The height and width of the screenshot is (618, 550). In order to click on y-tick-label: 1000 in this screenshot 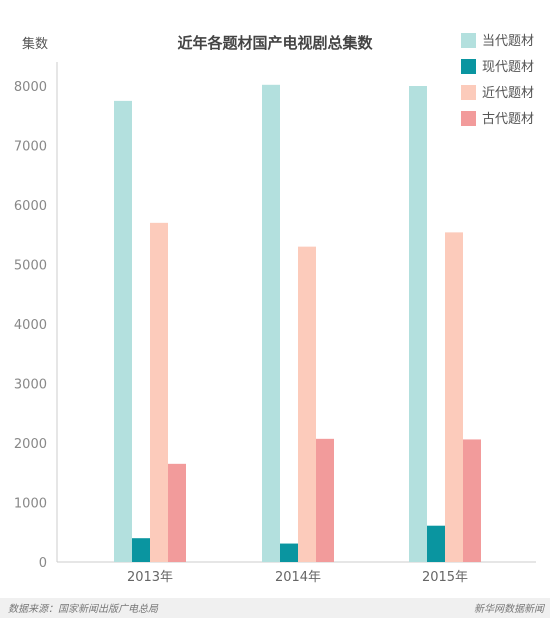, I will do `click(30, 504)`.